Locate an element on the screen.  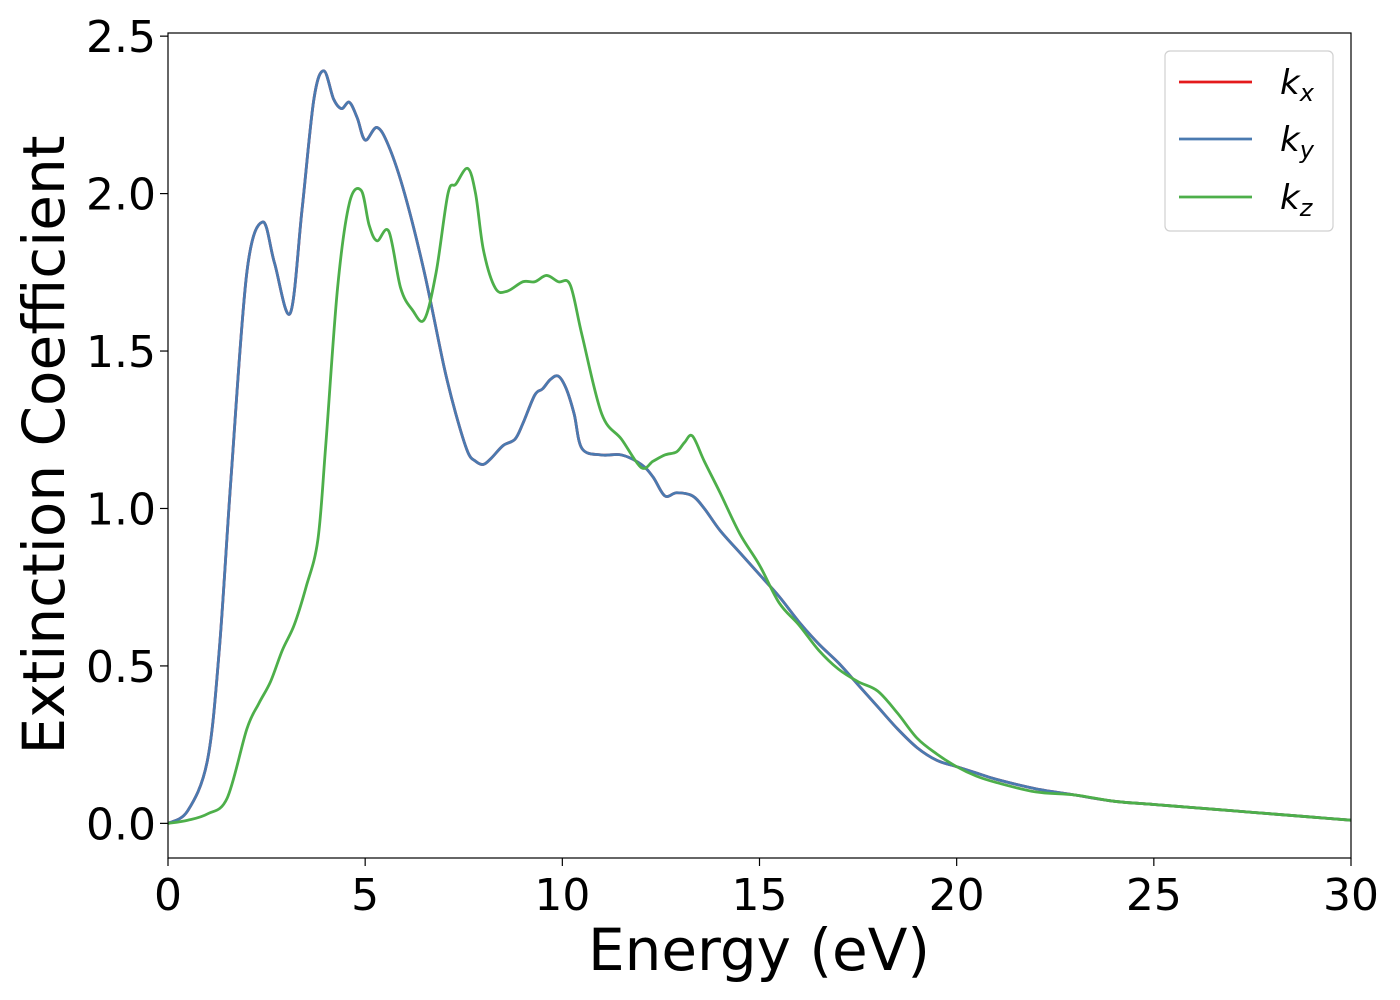
x-tick-label: 5 is located at coordinates (365, 895).